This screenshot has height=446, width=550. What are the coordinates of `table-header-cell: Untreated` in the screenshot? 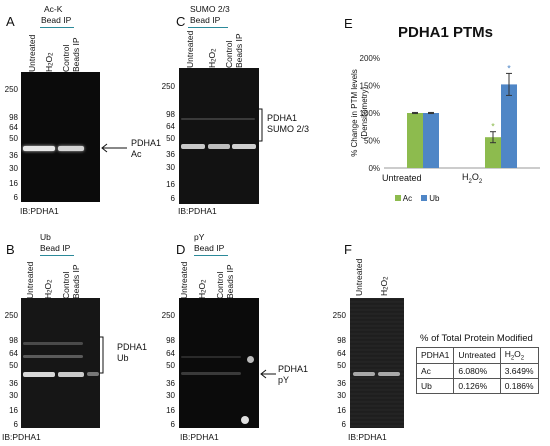 It's located at (477, 355).